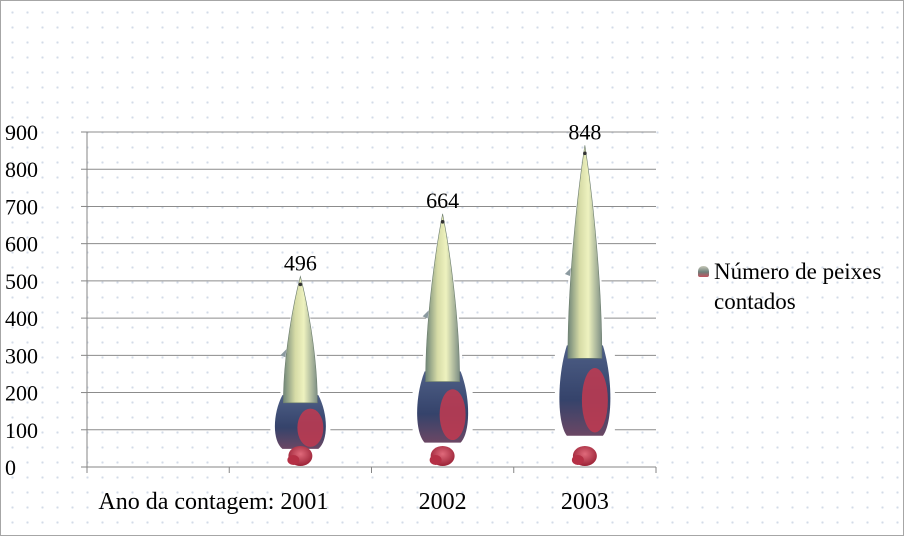 Image resolution: width=904 pixels, height=536 pixels. Describe the element at coordinates (21, 318) in the screenshot. I see `y-tick-label: 400` at that location.